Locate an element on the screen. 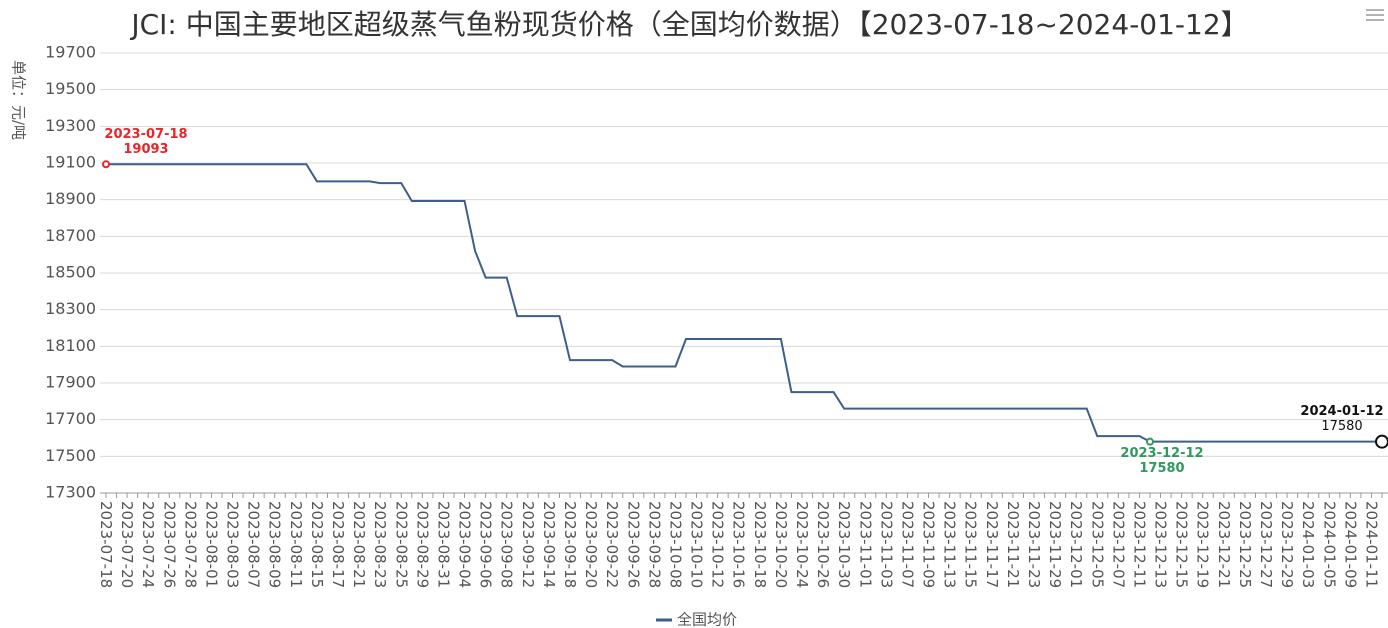 This screenshot has height=628, width=1388. x-tick-label: 2023-08-15 is located at coordinates (317, 544).